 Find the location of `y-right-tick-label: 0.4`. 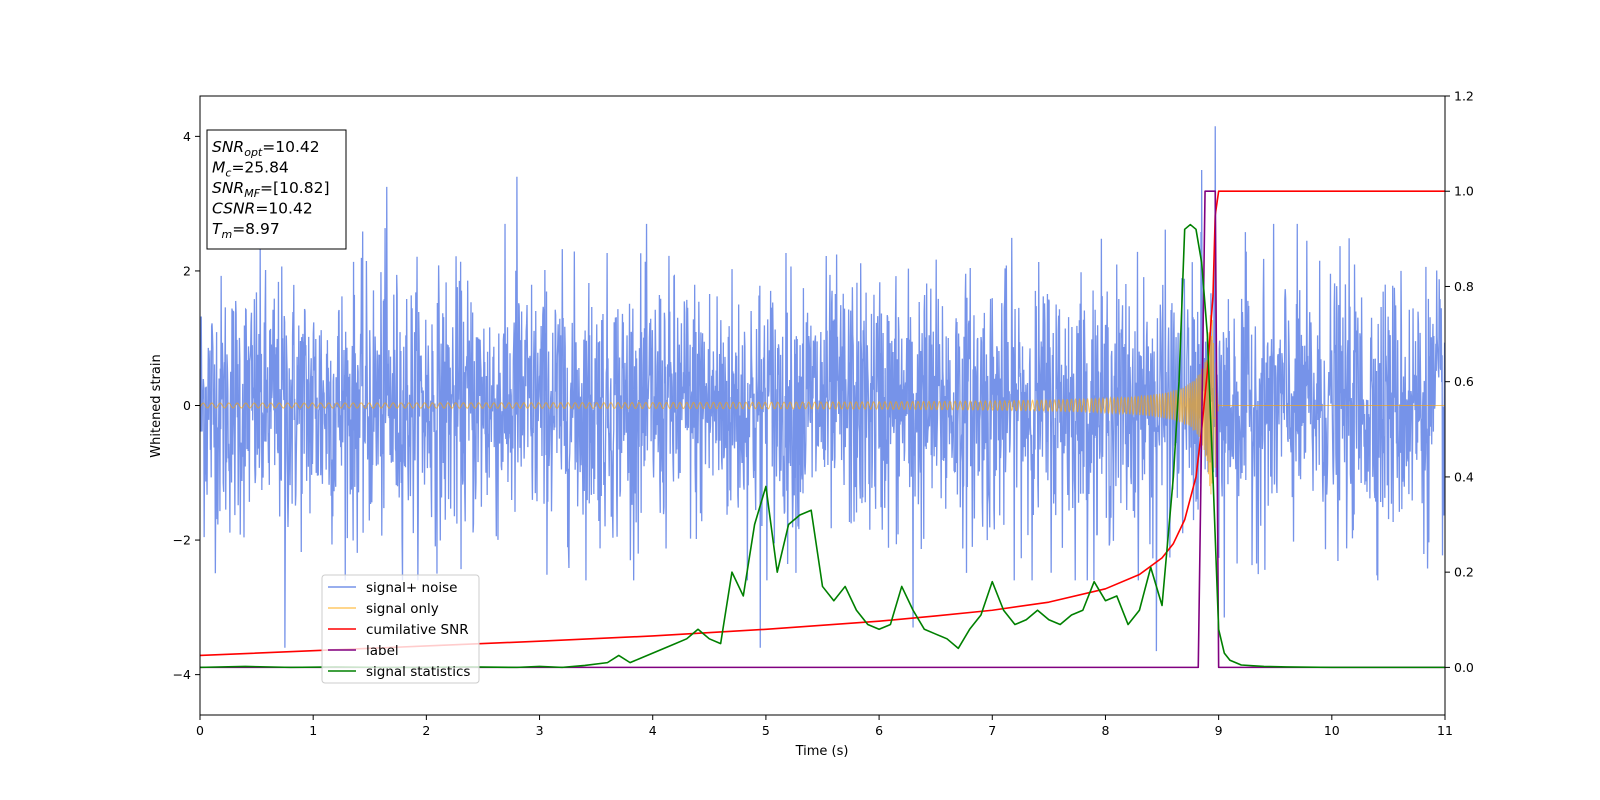

y-right-tick-label: 0.4 is located at coordinates (1464, 476).